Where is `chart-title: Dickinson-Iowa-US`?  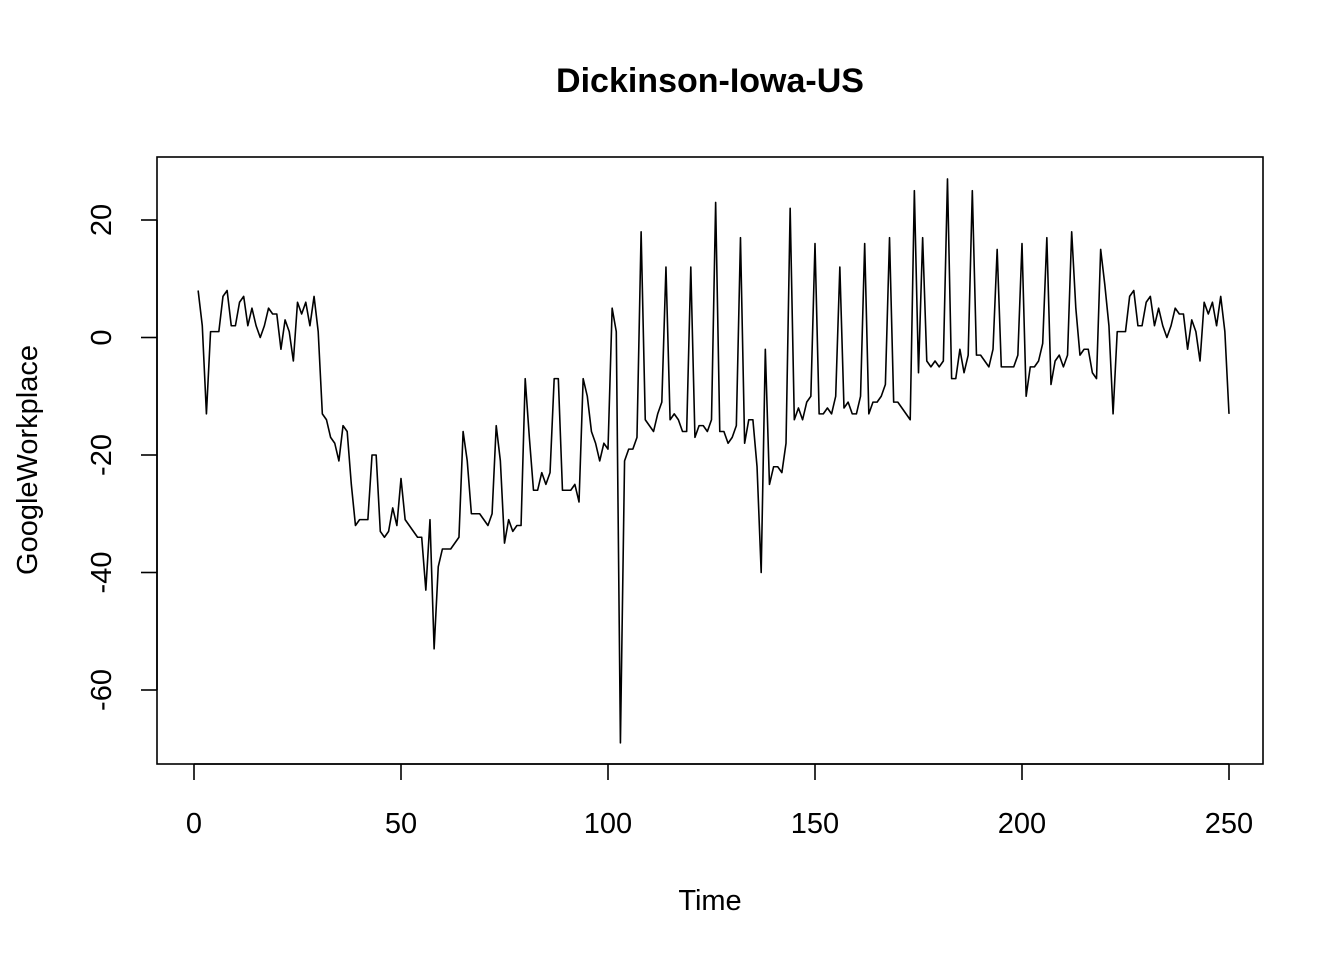
chart-title: Dickinson-Iowa-US is located at coordinates (710, 81).